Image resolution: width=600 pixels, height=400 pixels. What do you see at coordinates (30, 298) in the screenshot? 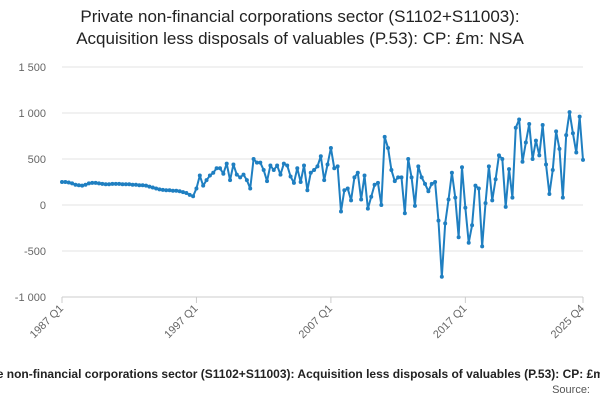
I see `y-tick-label: -1 000` at bounding box center [30, 298].